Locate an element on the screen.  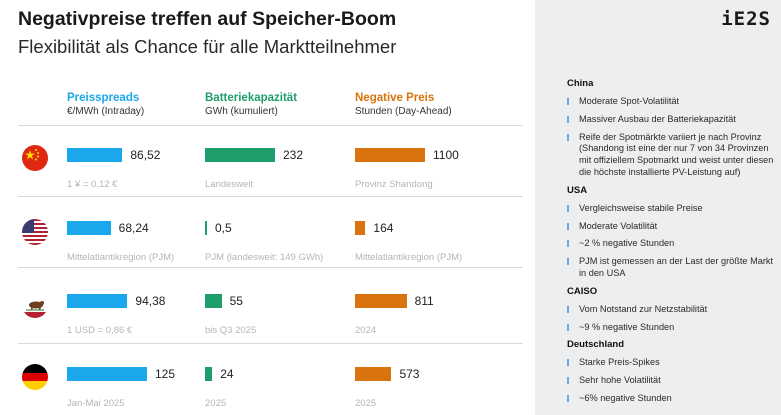
value-label-spread: 125 is located at coordinates (165, 373).